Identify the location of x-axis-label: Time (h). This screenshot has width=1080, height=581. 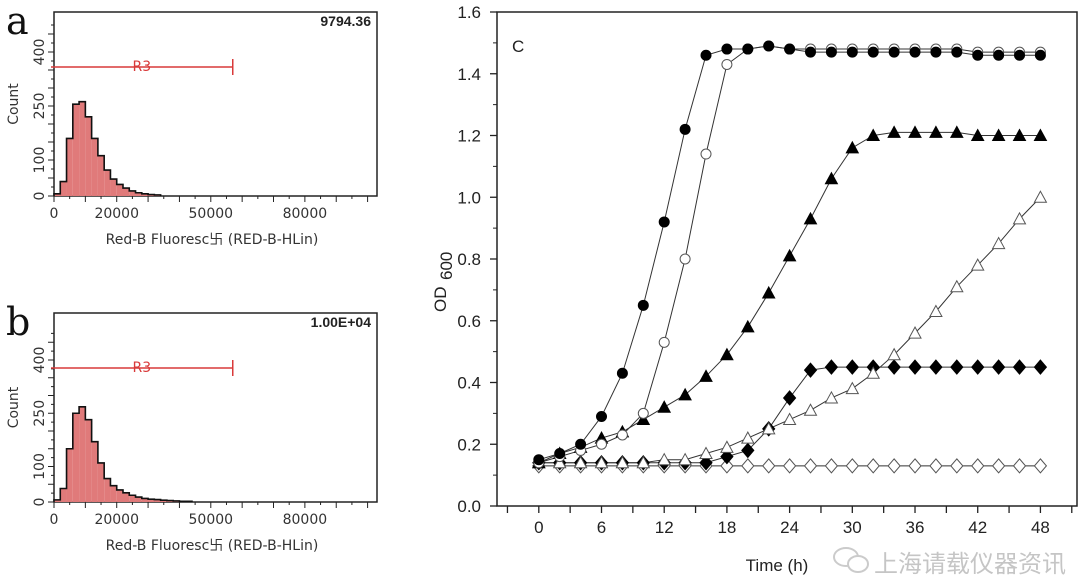
(777, 565).